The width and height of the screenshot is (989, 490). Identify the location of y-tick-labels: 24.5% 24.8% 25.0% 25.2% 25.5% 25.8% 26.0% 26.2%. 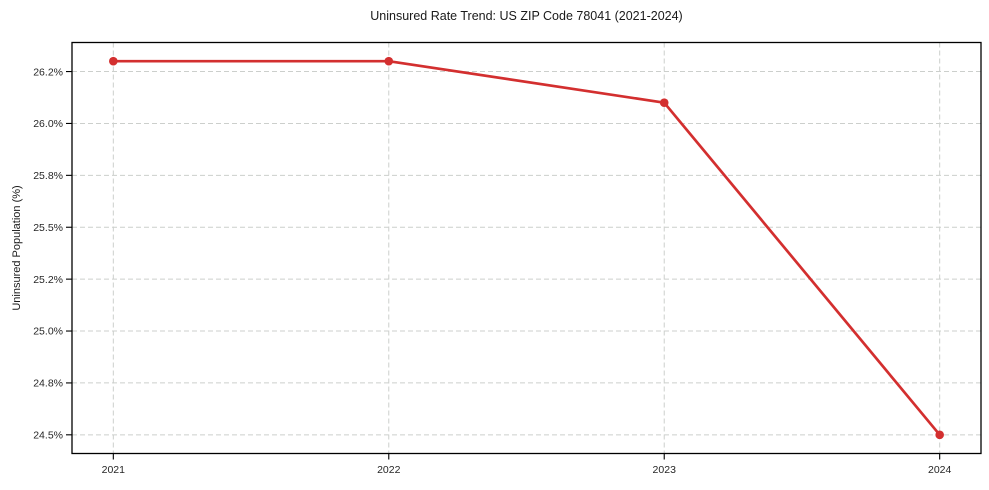
(48, 253).